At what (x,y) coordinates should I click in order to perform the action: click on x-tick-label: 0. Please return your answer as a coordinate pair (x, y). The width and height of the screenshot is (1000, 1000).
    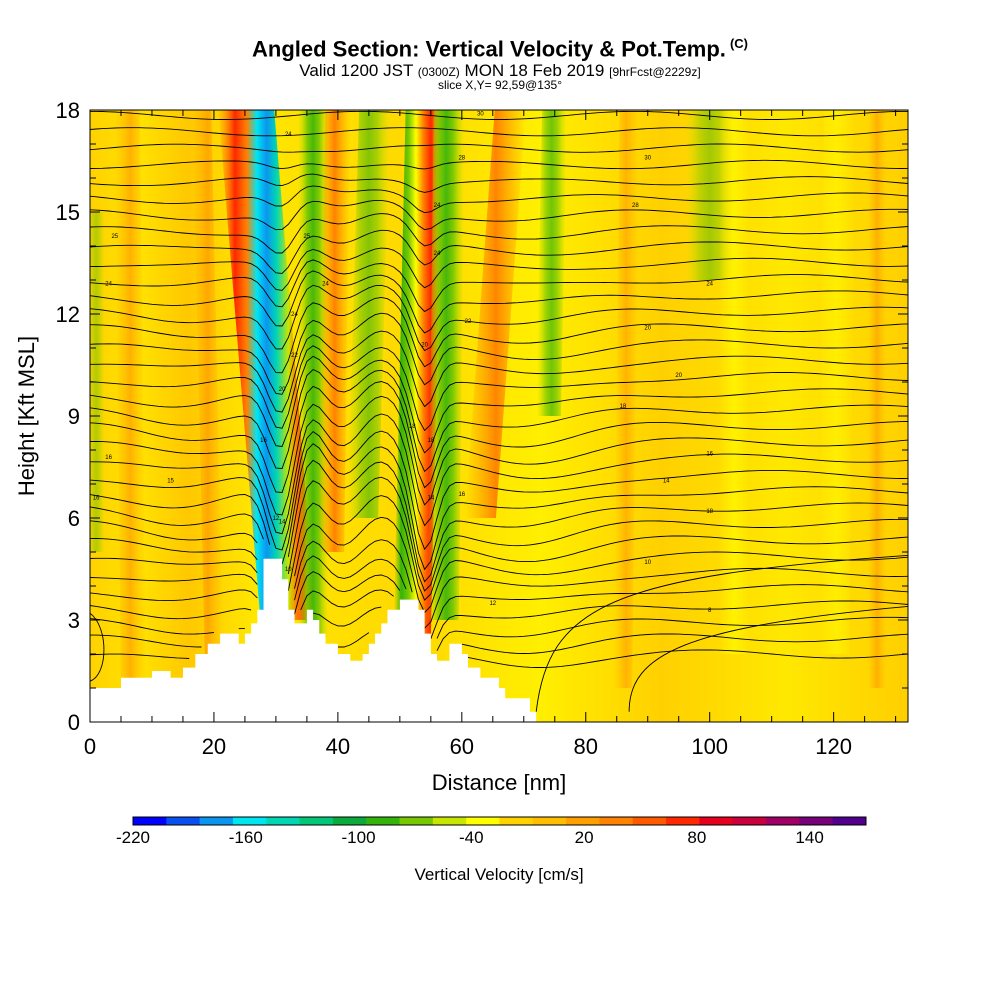
    Looking at the image, I should click on (90, 746).